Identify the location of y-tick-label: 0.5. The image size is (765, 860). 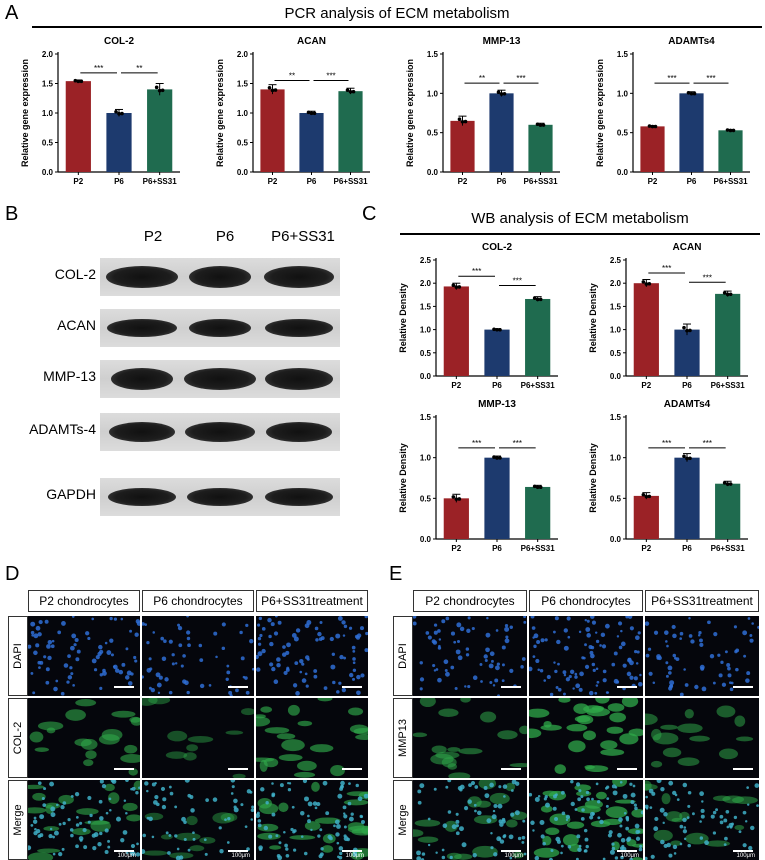
(426, 498).